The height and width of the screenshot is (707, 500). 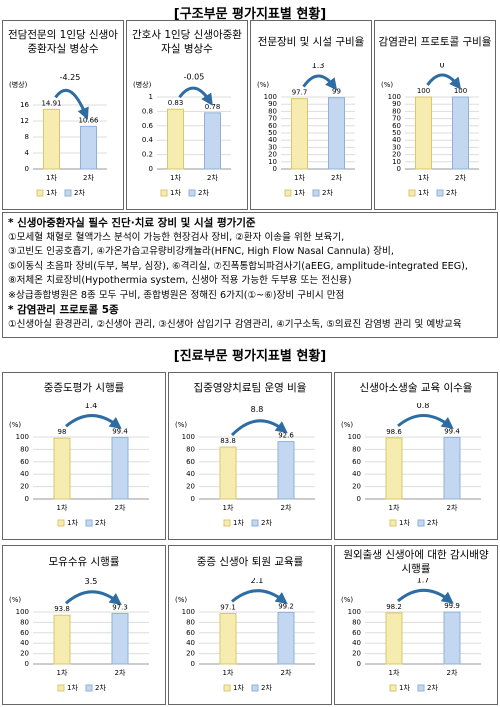 I want to click on change-label: 1.4, so click(x=91, y=406).